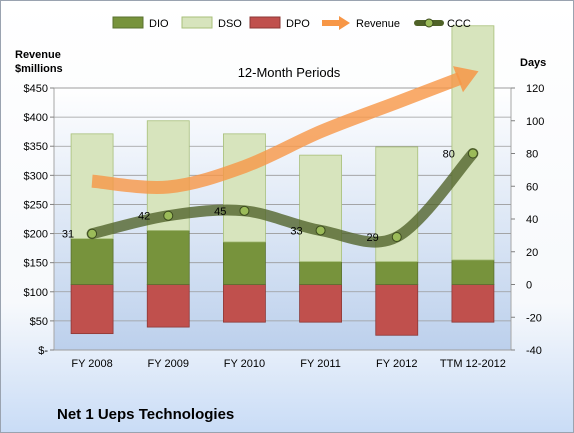  What do you see at coordinates (38, 55) in the screenshot?
I see `left-axis-title: Revenue` at bounding box center [38, 55].